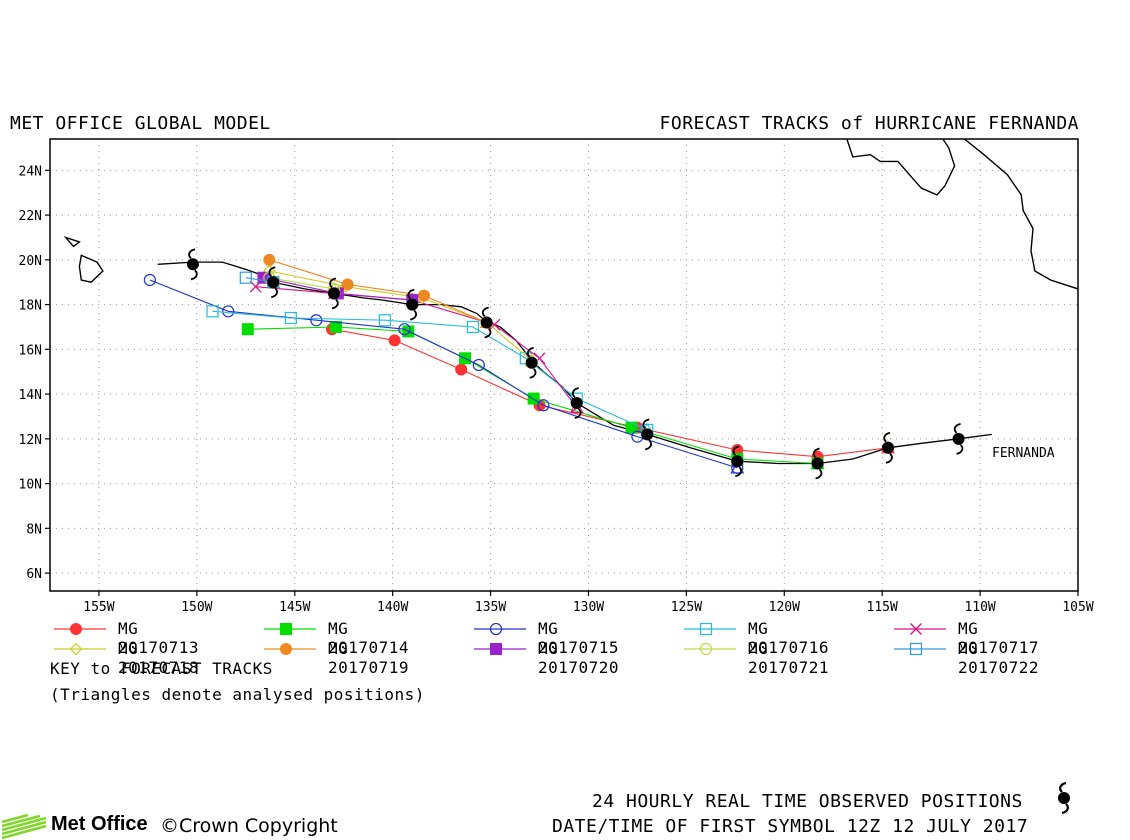  What do you see at coordinates (30, 261) in the screenshot?
I see `lat-tick-label: 20N` at bounding box center [30, 261].